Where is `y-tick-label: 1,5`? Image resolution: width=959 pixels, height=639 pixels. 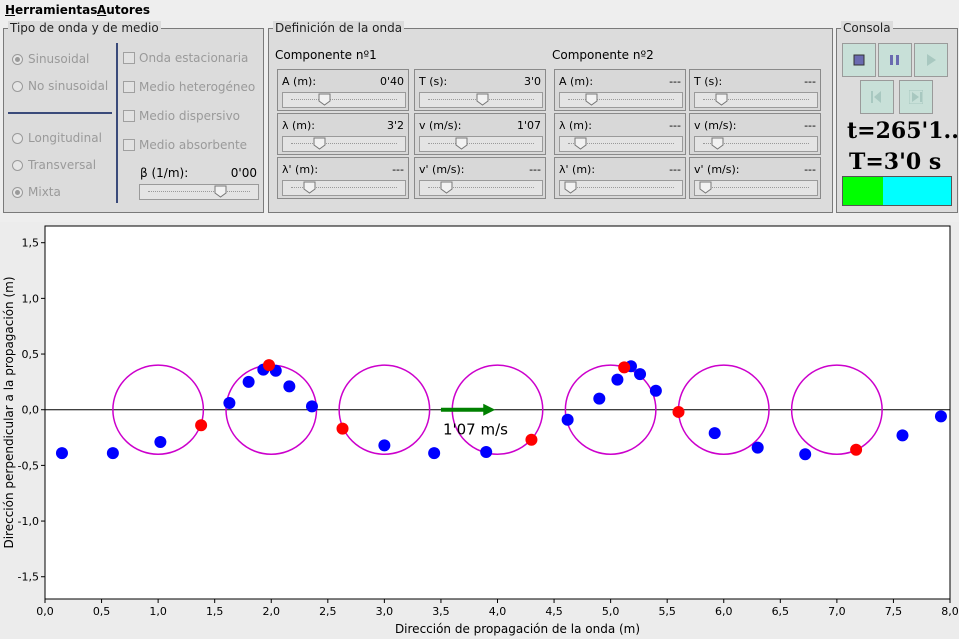 y-tick-label: 1,5 is located at coordinates (31, 243).